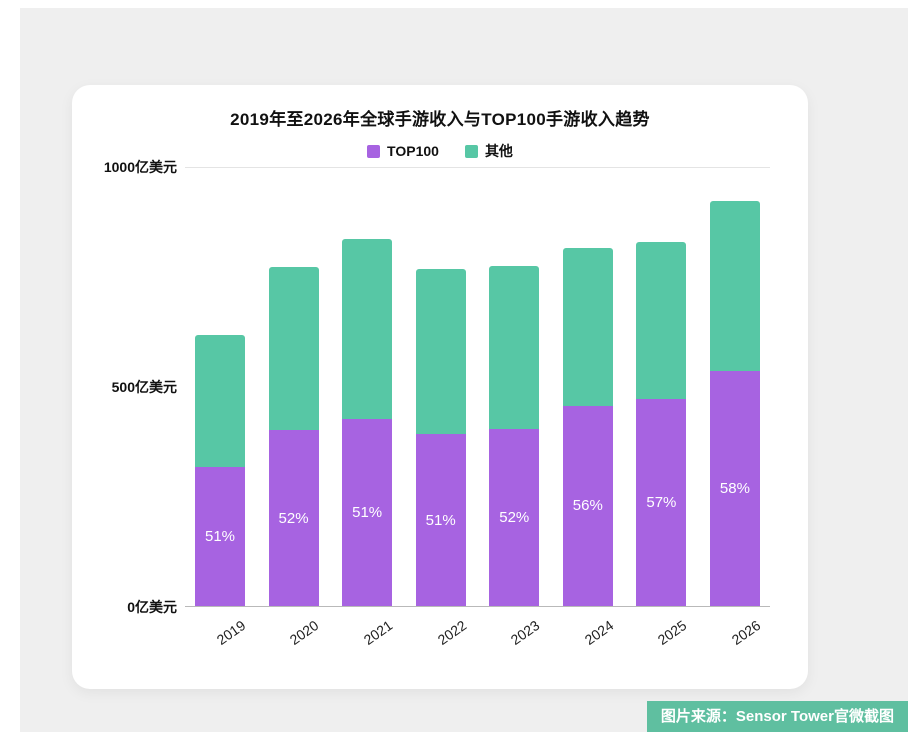 The height and width of the screenshot is (732, 908). I want to click on bar-segment-top100: 57%, so click(661, 502).